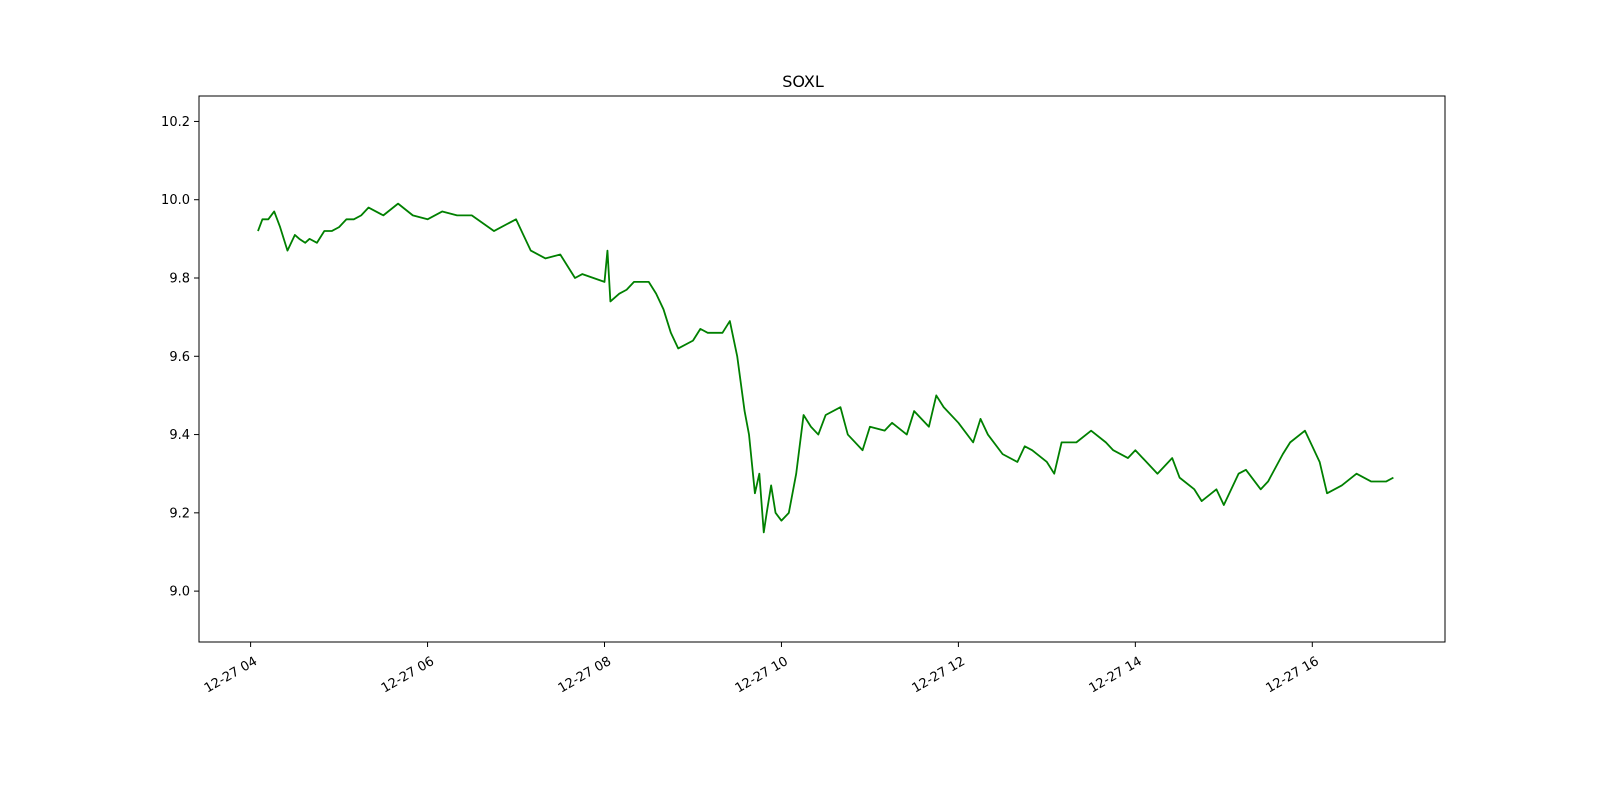 This screenshot has width=1600, height=804. What do you see at coordinates (231, 675) in the screenshot?
I see `x-tick-label: 12-27 04` at bounding box center [231, 675].